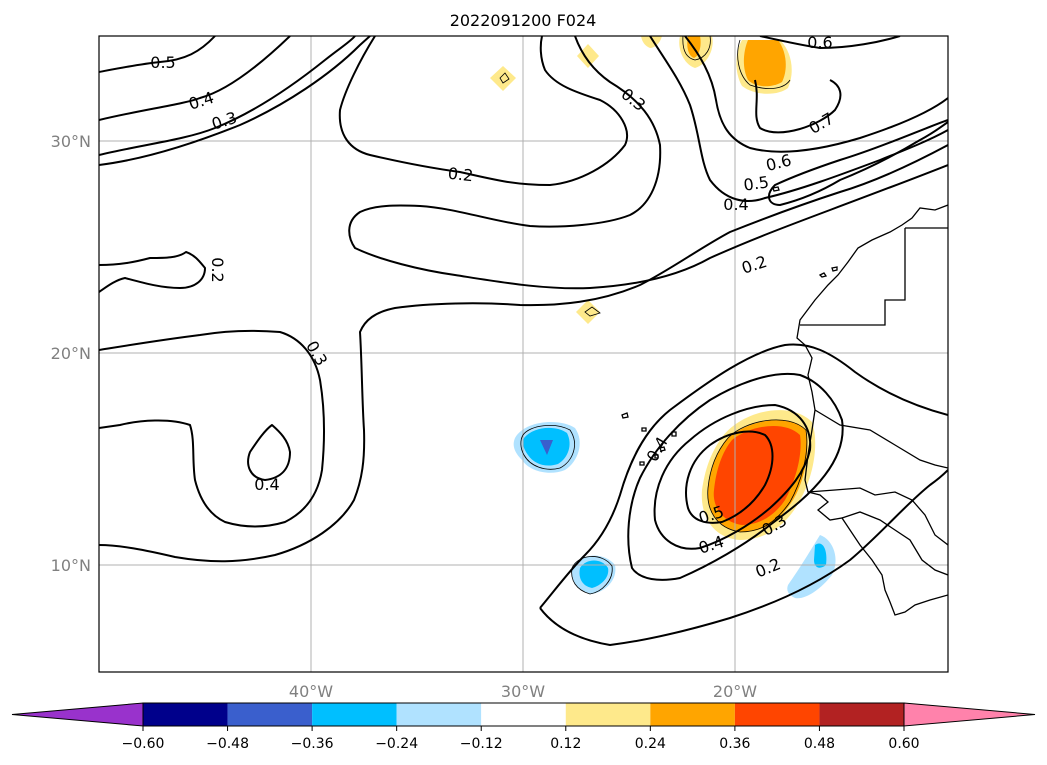 The width and height of the screenshot is (1047, 765). Describe the element at coordinates (523, 20) in the screenshot. I see `figure-title: 2022091200 F024` at that location.